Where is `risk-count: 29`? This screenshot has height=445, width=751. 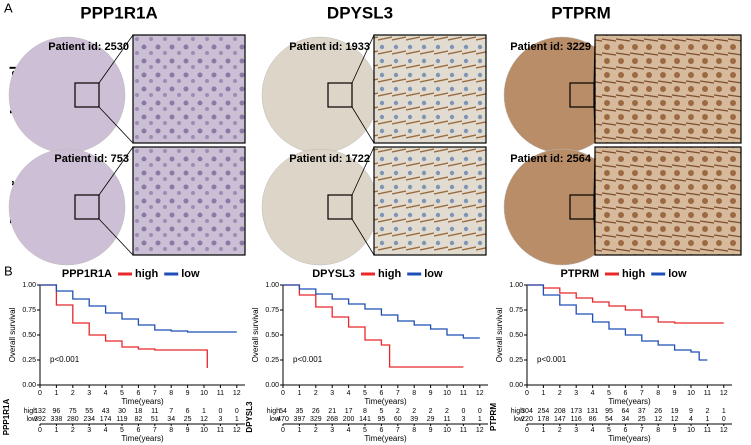 risk-count: 29 is located at coordinates (431, 419).